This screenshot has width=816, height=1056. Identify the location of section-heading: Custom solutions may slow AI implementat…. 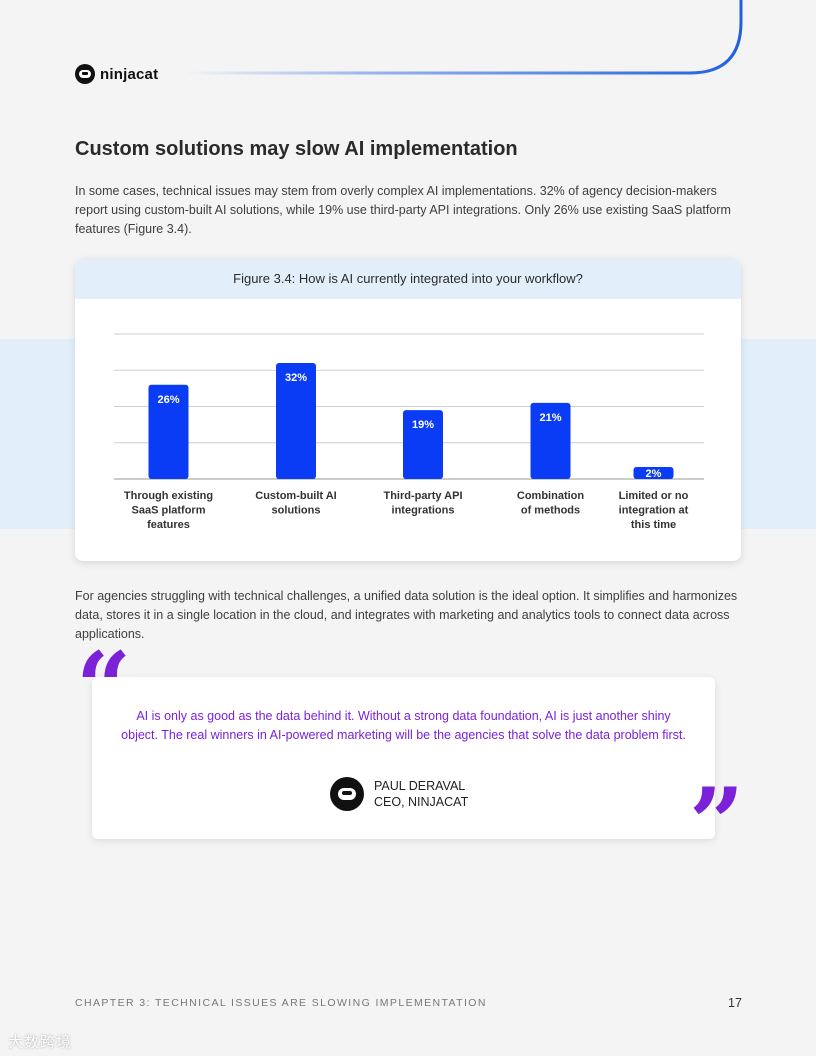
(296, 149).